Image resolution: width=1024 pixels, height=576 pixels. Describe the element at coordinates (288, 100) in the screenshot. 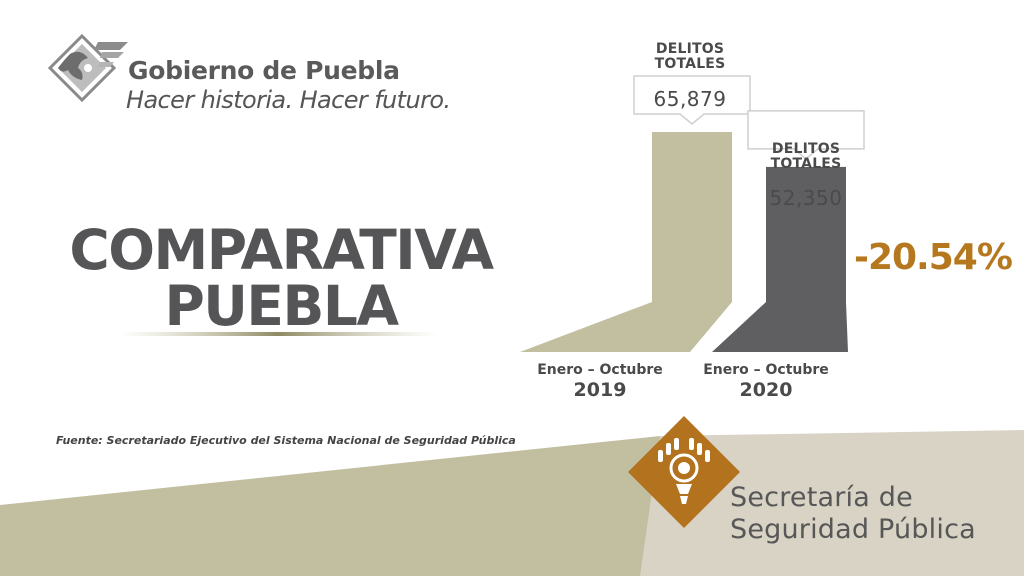

I see `government-slogan: Hacer historia. Hacer futuro.` at that location.